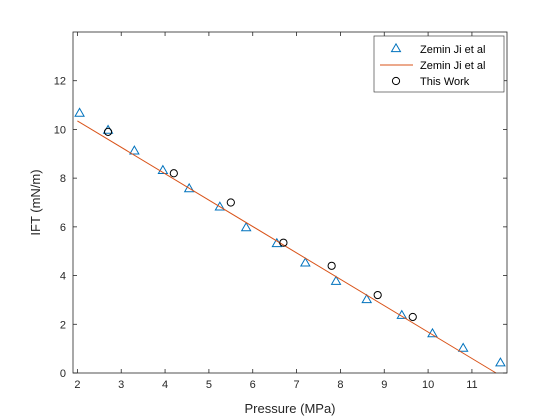 The width and height of the screenshot is (560, 420). What do you see at coordinates (340, 385) in the screenshot?
I see `x-tick-label: 8` at bounding box center [340, 385].